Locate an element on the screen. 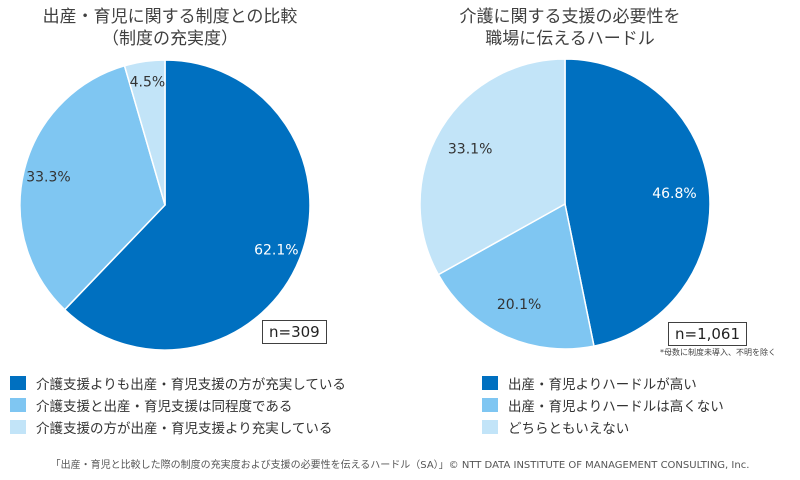 The height and width of the screenshot is (480, 800). legend-label: 出産・育児よりハードルが高い is located at coordinates (602, 385).